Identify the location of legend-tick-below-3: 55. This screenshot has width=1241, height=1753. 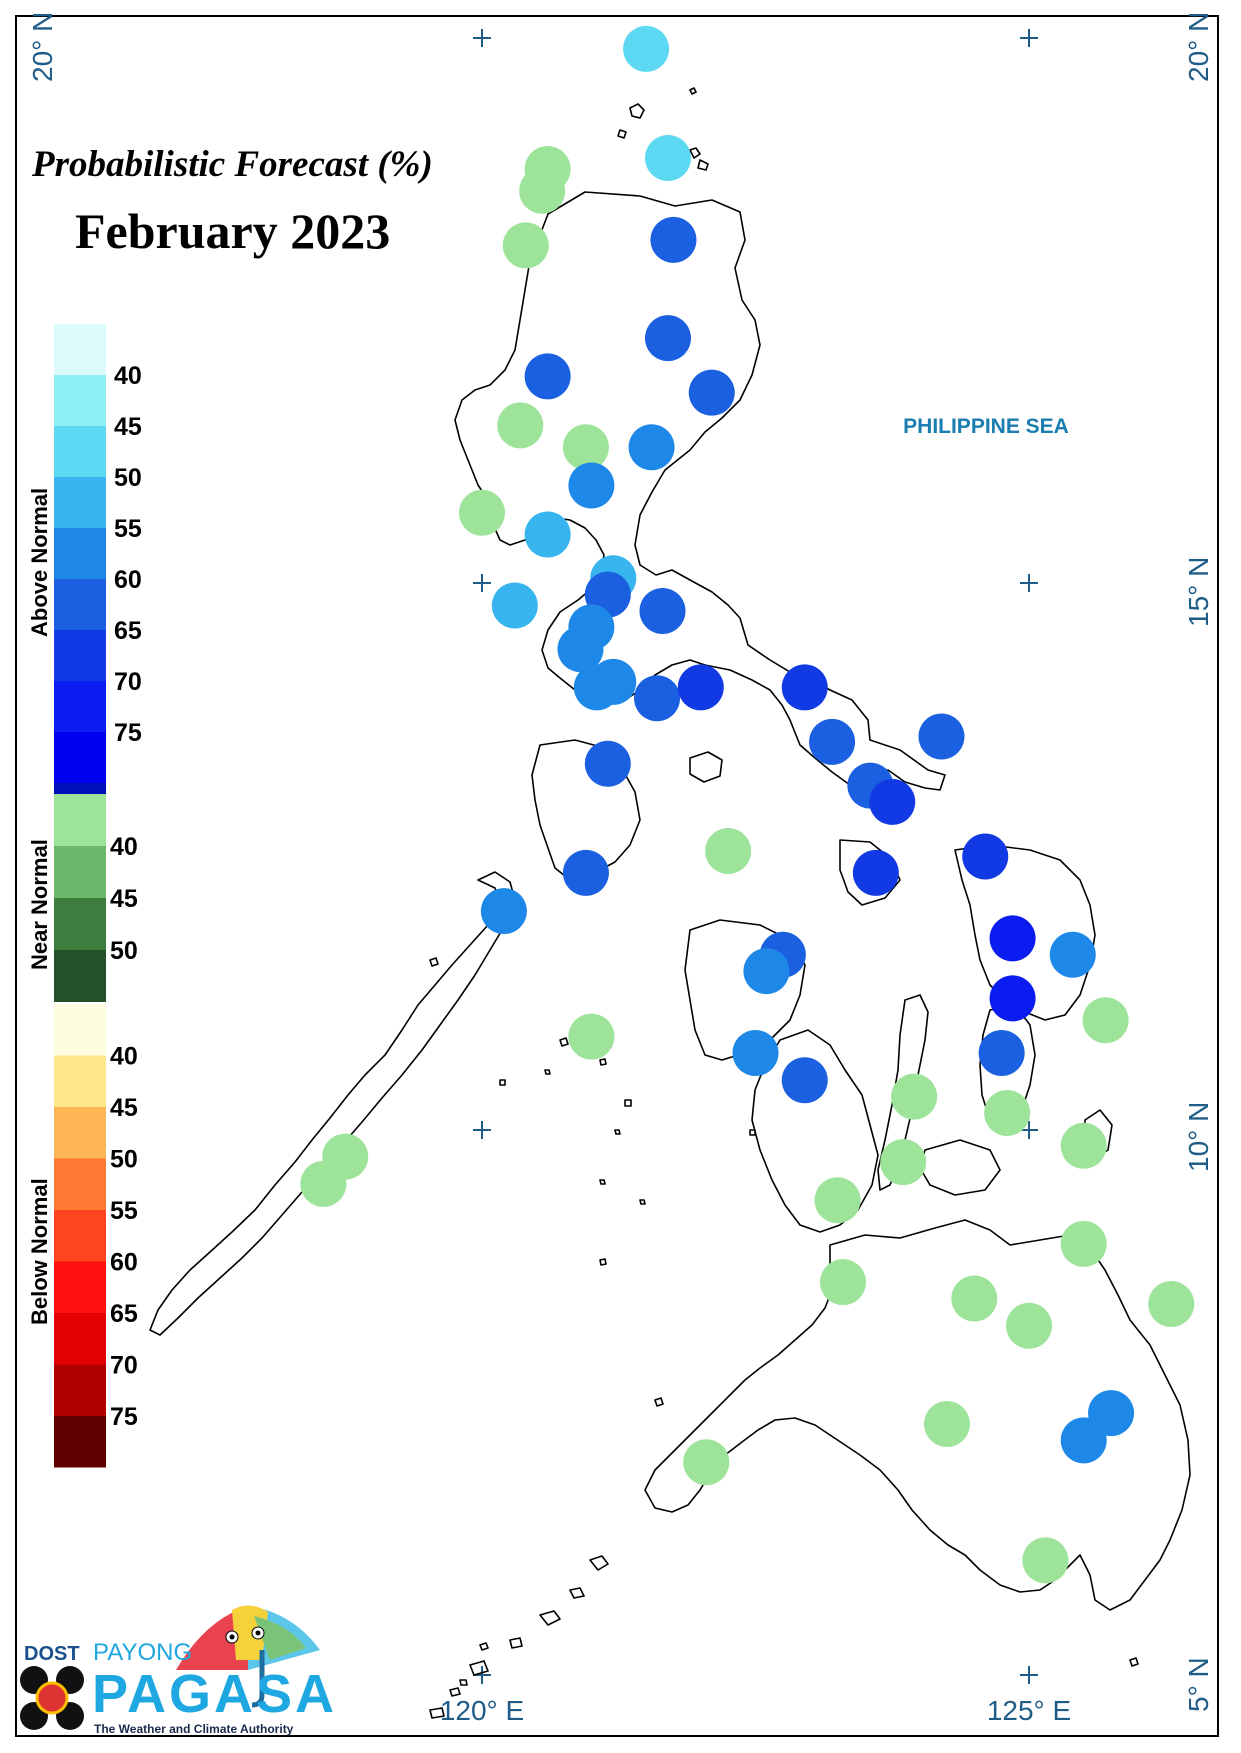
(124, 1211).